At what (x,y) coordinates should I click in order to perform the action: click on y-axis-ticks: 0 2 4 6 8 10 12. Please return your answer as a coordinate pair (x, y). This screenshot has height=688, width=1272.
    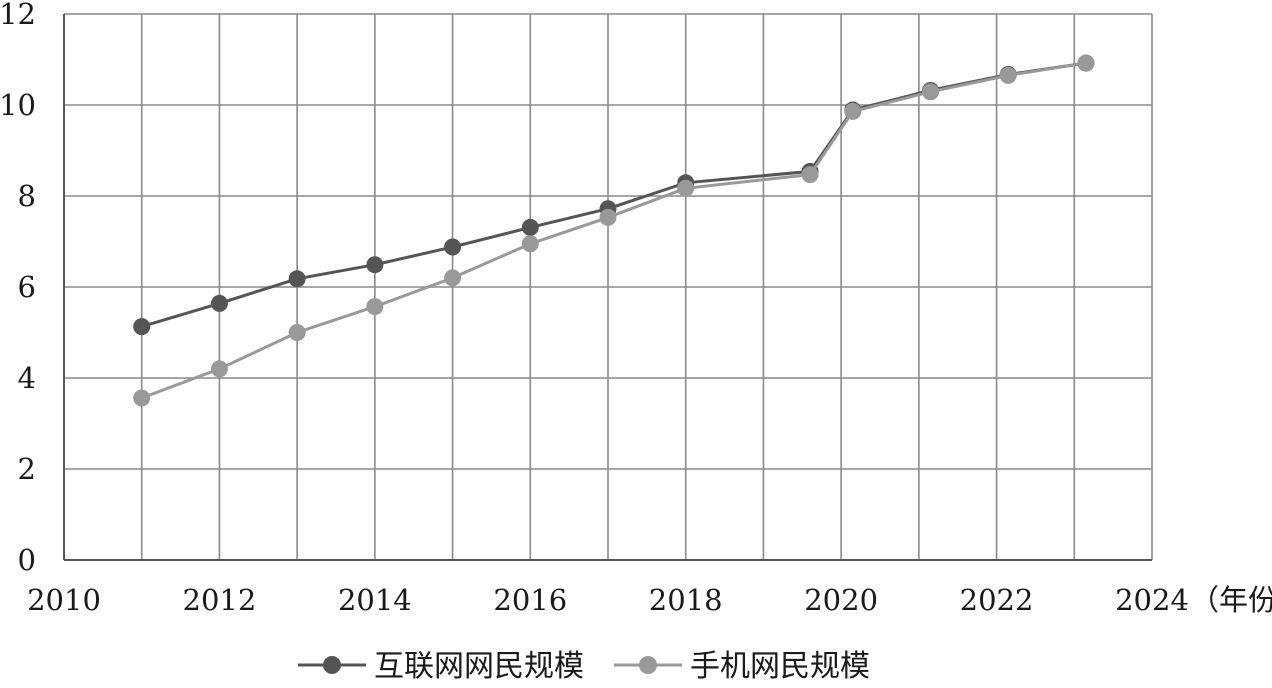
    Looking at the image, I should click on (18, 288).